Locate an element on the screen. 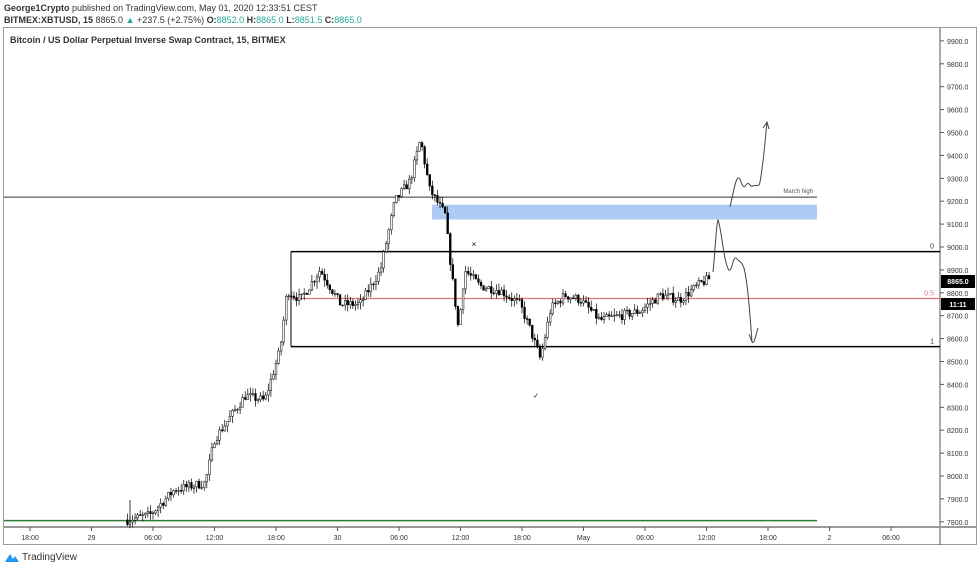 The width and height of the screenshot is (980, 569). close-label: C: is located at coordinates (329, 20).